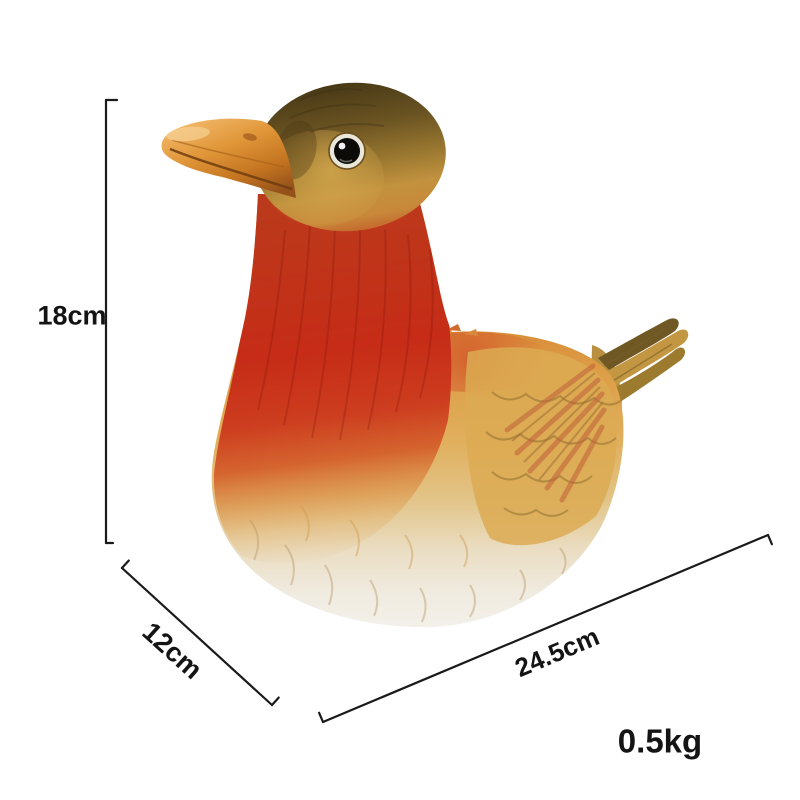  Describe the element at coordinates (660, 741) in the screenshot. I see `weight-label: 0.5kg` at that location.